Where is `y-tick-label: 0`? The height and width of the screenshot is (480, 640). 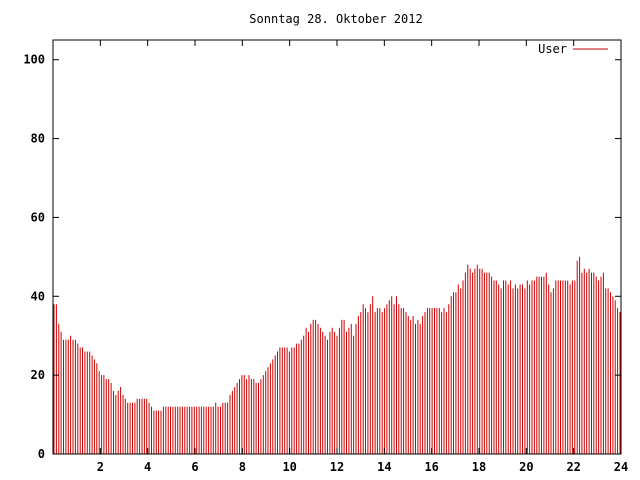
y-tick-label: 0 is located at coordinates (41, 454).